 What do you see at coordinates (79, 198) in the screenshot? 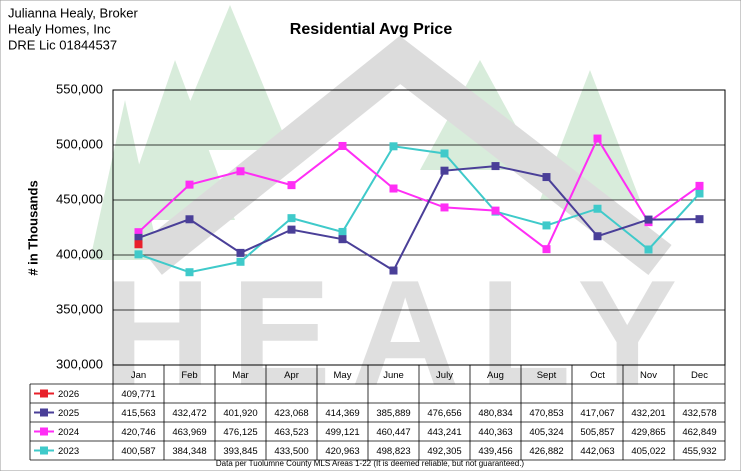
I see `y-tick-label: 450,000` at bounding box center [79, 198].